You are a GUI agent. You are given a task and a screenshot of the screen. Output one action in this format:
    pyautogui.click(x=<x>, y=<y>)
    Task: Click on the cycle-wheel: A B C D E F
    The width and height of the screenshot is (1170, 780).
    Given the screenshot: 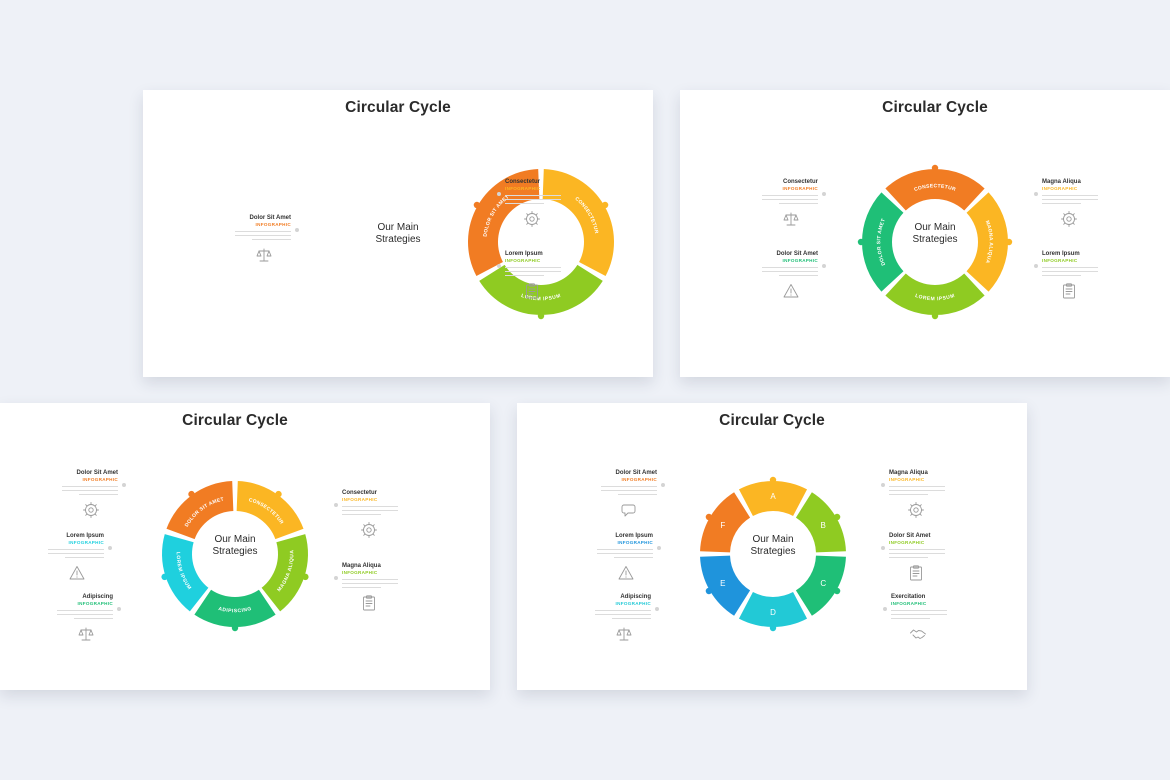 What is the action you would take?
    pyautogui.click(x=773, y=554)
    